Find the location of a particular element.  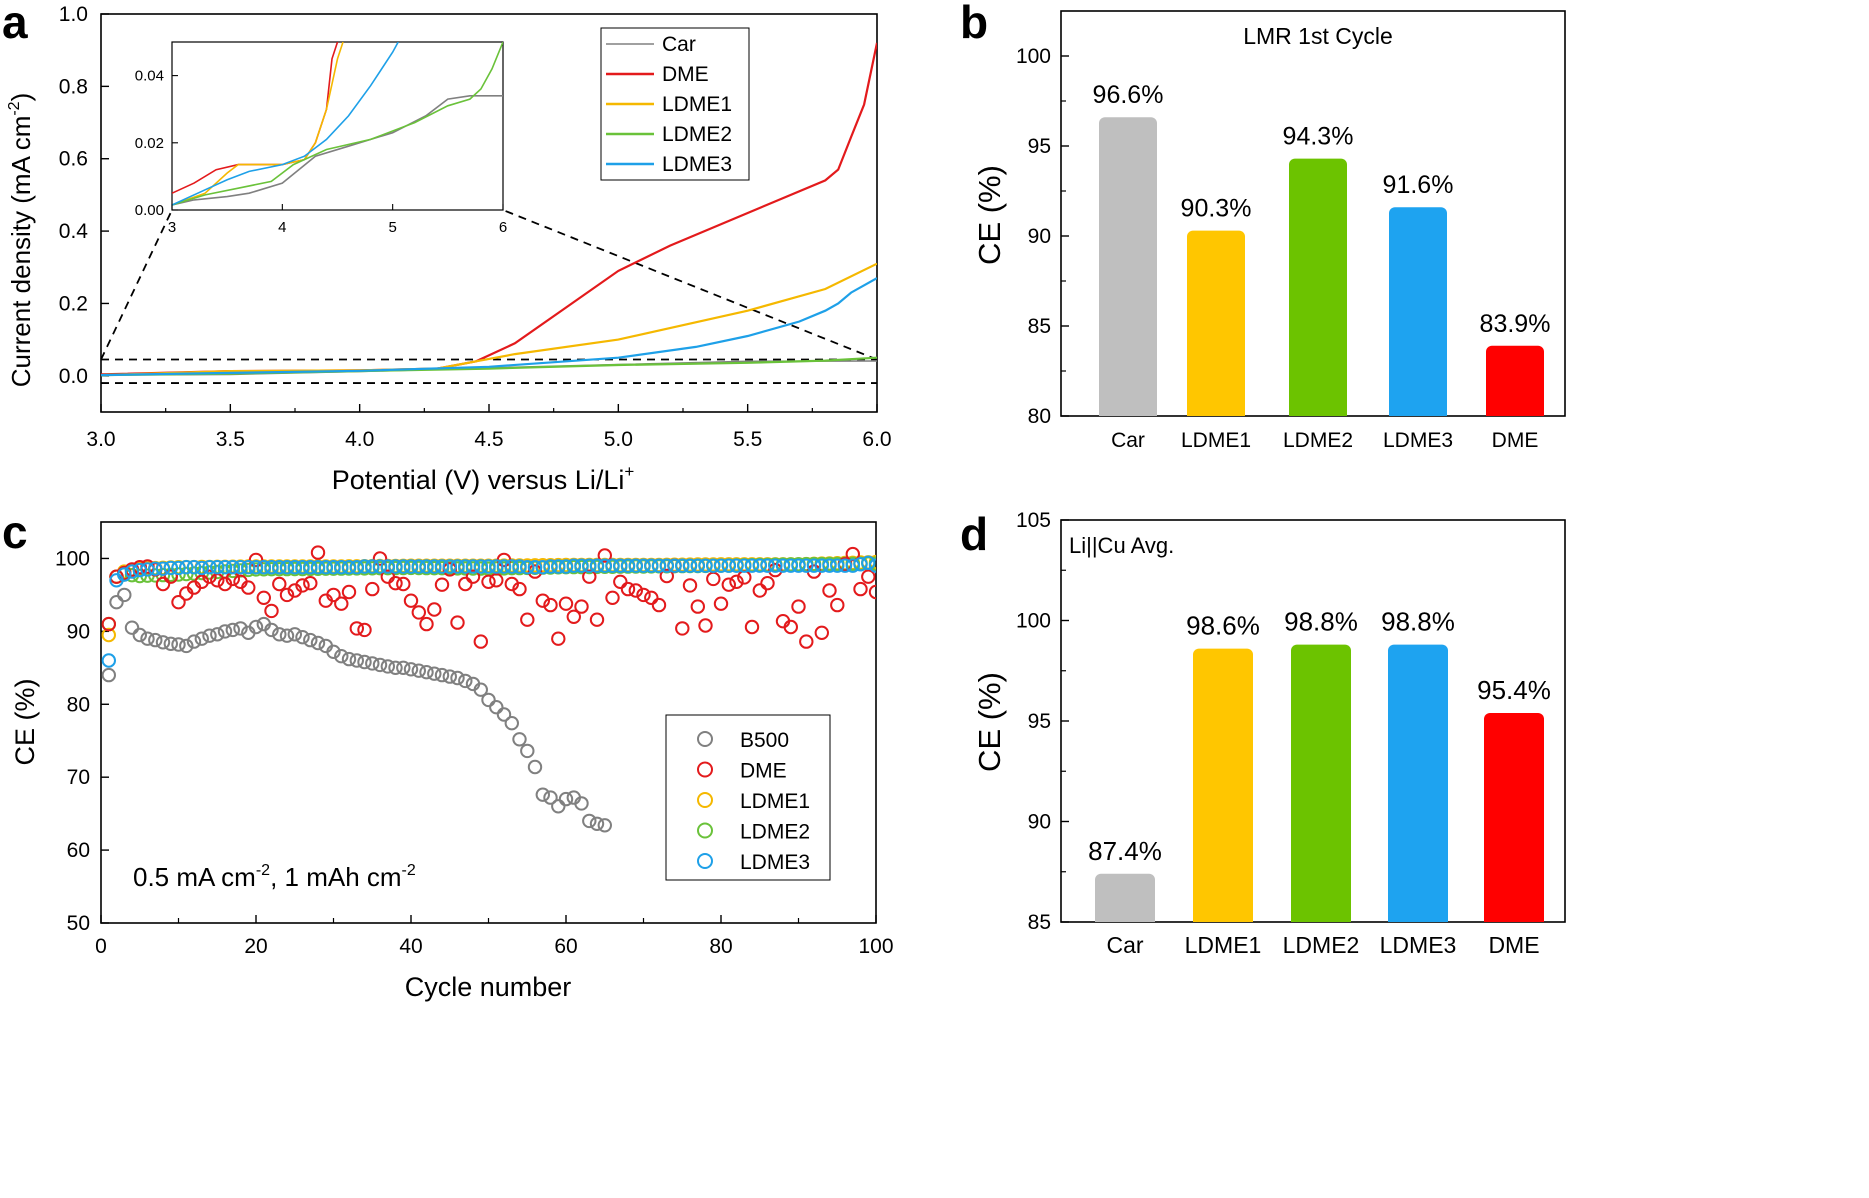

x-tick-label: 4.0 is located at coordinates (359, 439).